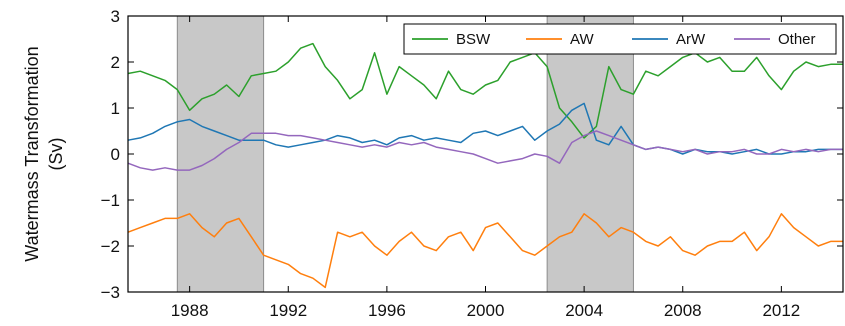 This screenshot has width=845, height=326. I want to click on x-tick-label: 2004, so click(584, 310).